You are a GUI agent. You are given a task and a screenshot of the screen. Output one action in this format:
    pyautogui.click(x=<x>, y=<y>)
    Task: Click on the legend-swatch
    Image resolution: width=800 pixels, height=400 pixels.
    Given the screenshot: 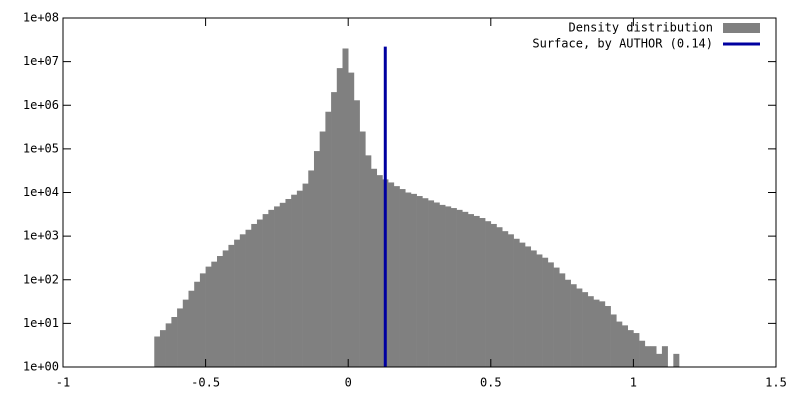 What is the action you would take?
    pyautogui.click(x=741, y=28)
    